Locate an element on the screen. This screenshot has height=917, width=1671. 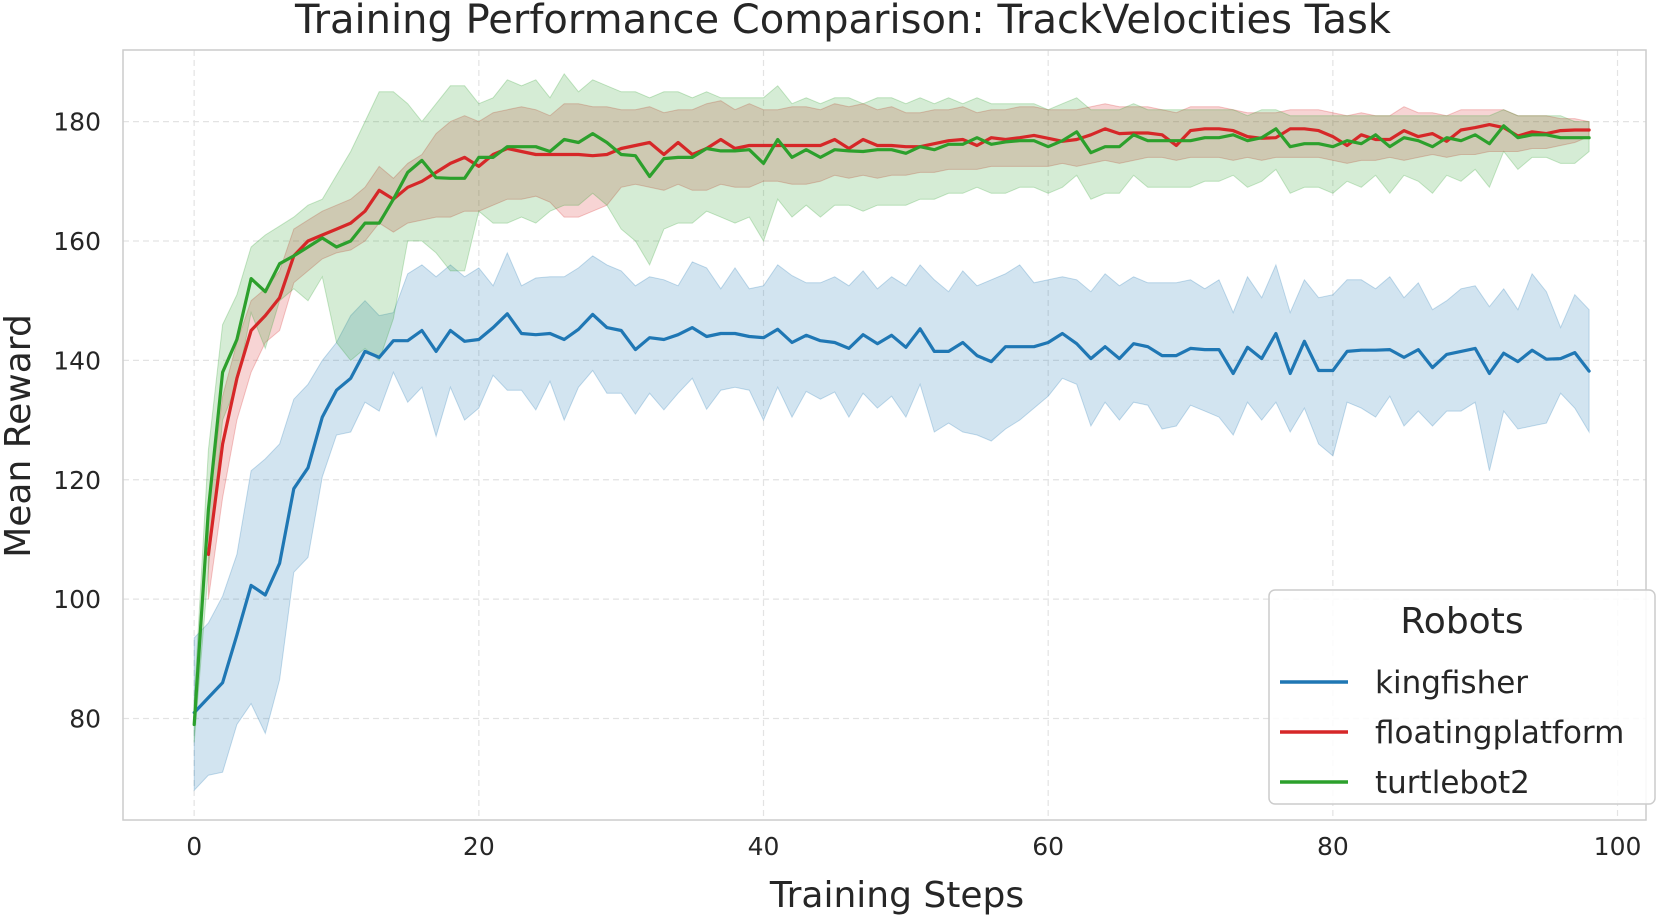
x-tick-label: 20 is located at coordinates (479, 846).